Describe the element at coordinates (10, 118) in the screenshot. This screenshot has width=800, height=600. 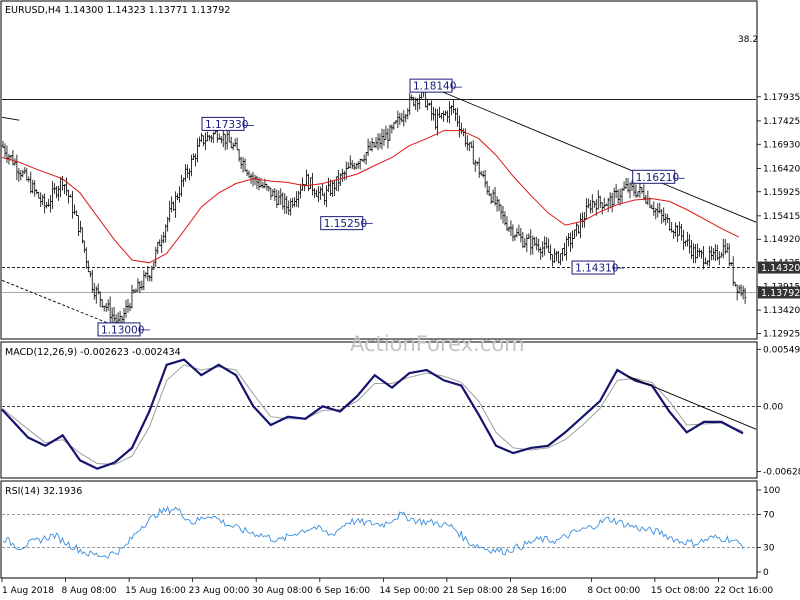
I see `trendline-stub` at that location.